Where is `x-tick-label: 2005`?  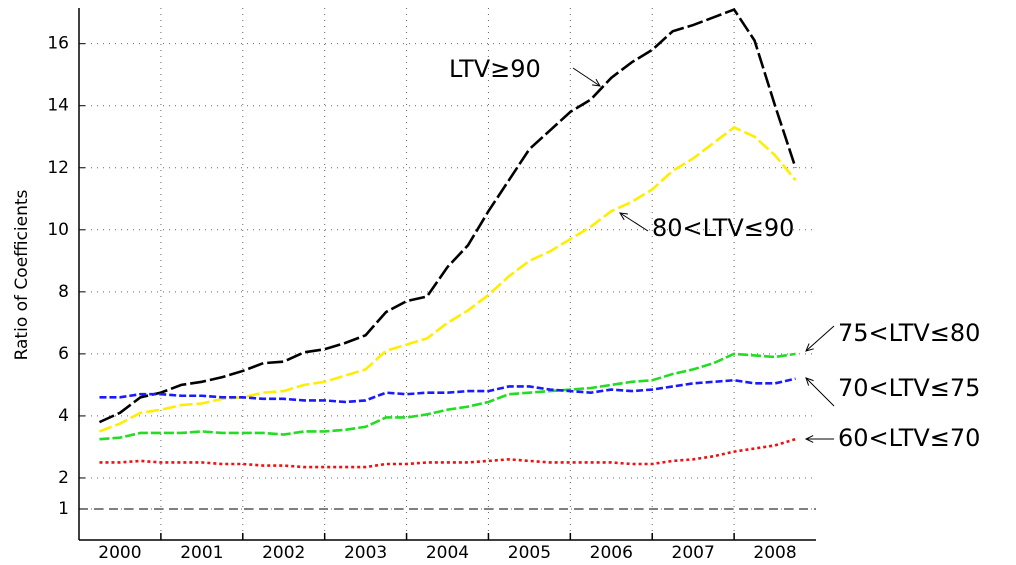
x-tick-label: 2005 is located at coordinates (529, 552).